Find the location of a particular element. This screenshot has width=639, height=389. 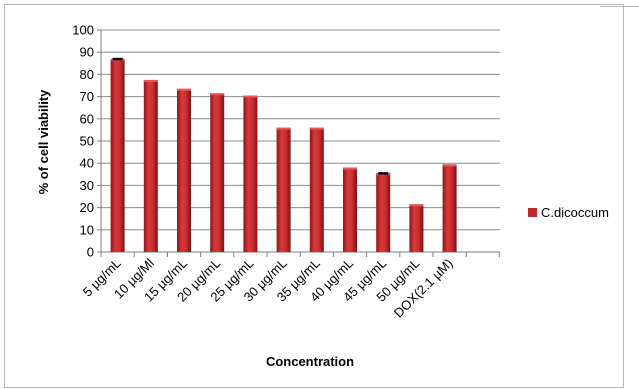

y-tick-label: 70 is located at coordinates (87, 96).